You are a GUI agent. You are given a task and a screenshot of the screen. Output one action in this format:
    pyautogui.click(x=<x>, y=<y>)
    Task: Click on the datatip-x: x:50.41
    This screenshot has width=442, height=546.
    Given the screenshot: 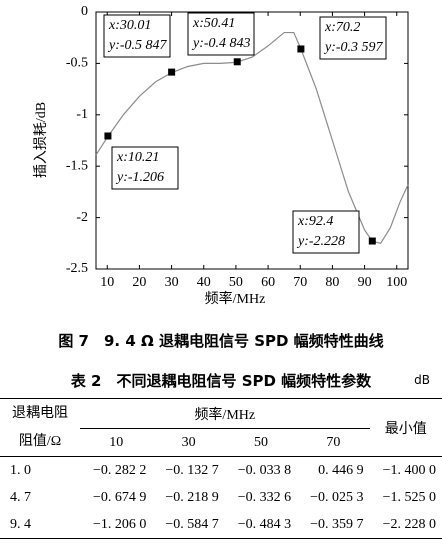 What is the action you would take?
    pyautogui.click(x=213, y=23)
    